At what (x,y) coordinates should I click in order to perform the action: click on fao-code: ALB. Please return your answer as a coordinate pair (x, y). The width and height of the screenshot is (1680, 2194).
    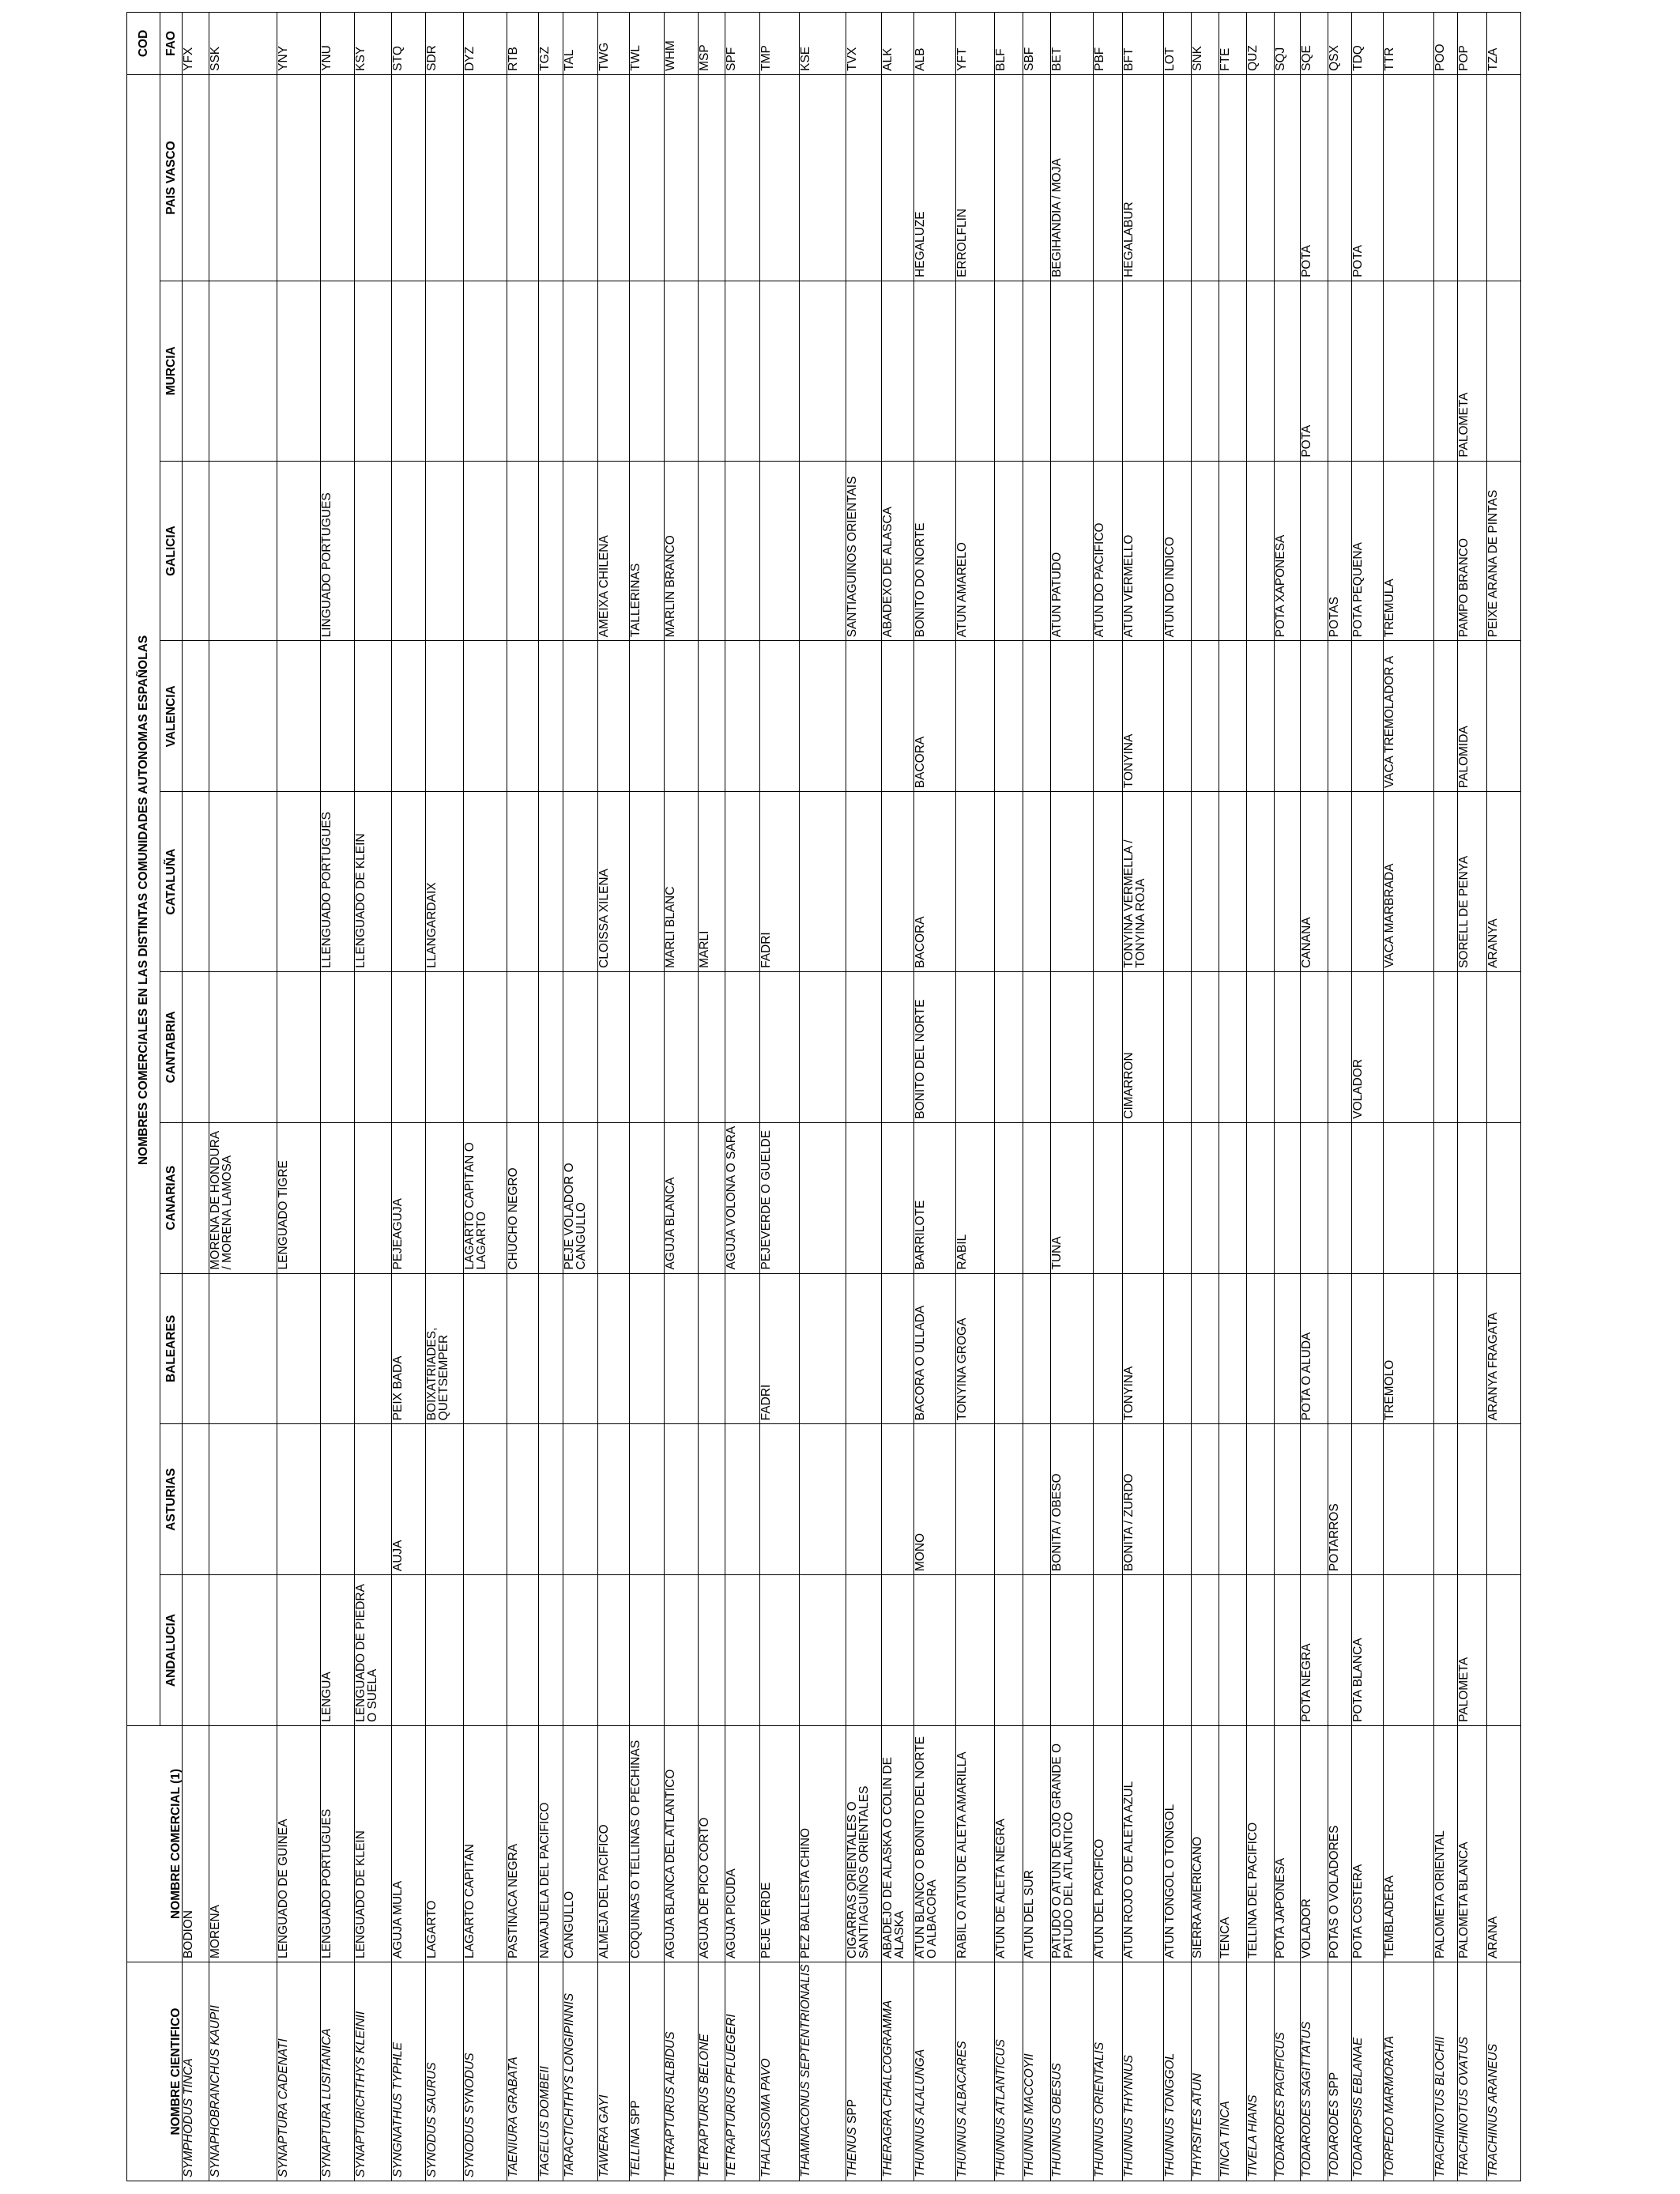
    Looking at the image, I should click on (934, 43).